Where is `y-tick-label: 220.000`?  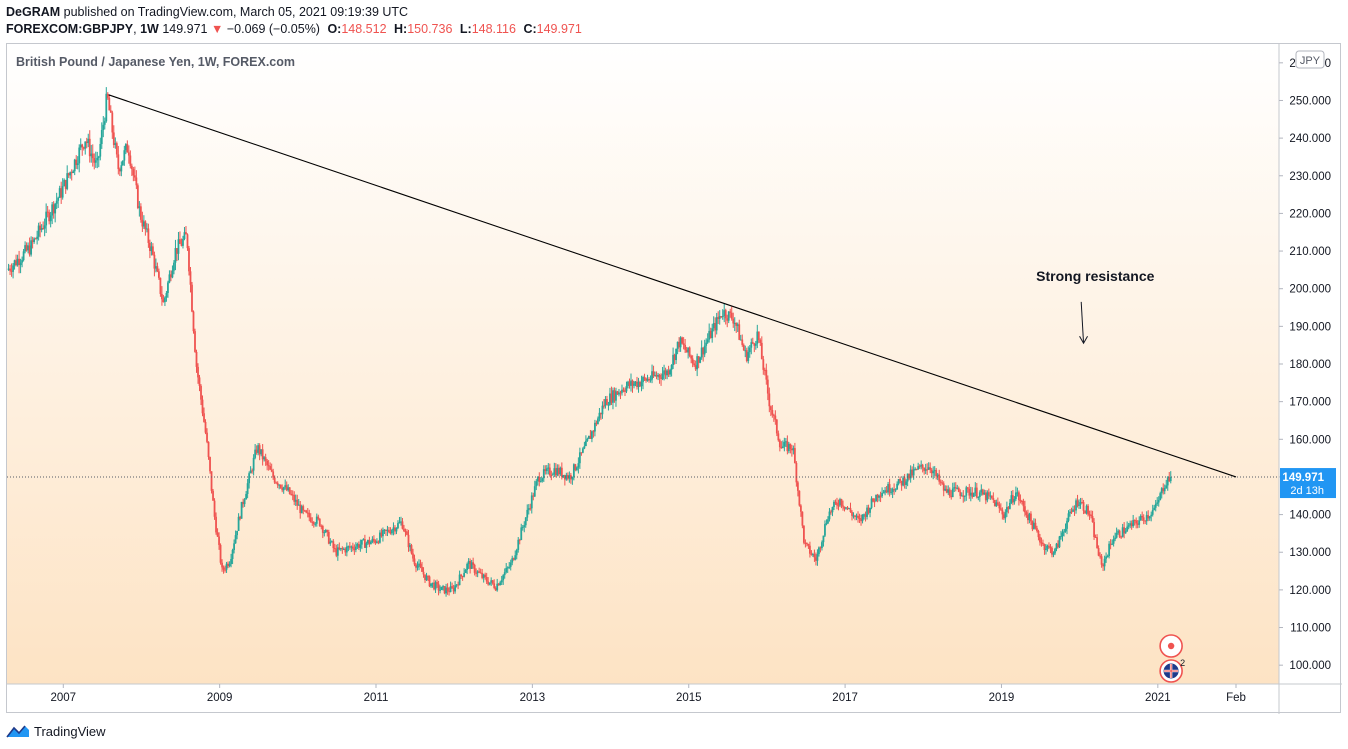 y-tick-label: 220.000 is located at coordinates (1310, 214).